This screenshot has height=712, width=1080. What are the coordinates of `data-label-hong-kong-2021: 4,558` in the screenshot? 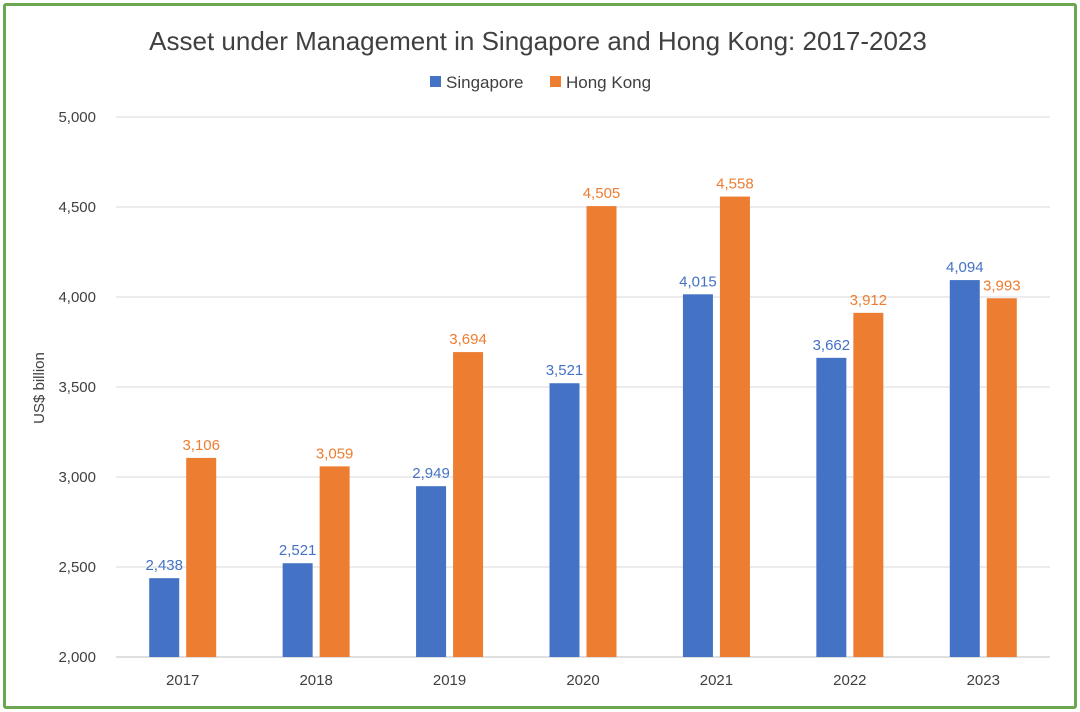 It's located at (735, 184).